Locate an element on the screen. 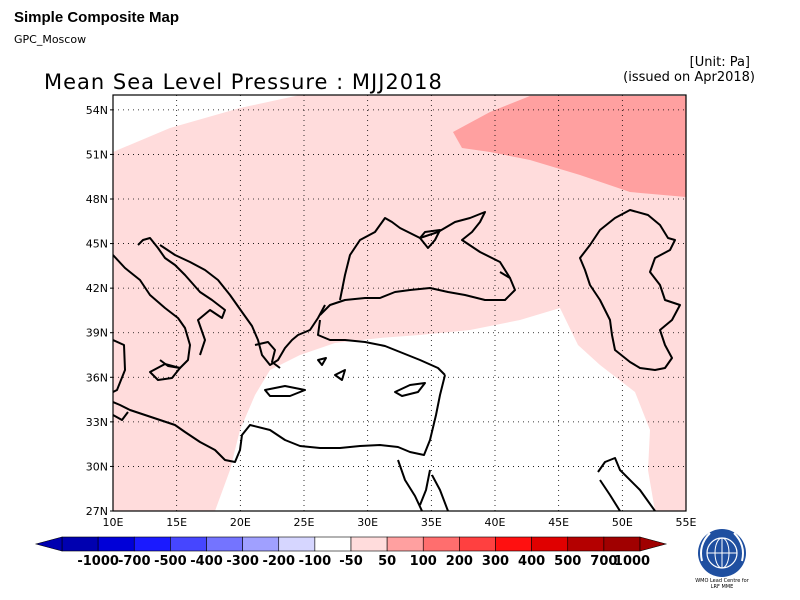 Image resolution: width=800 pixels, height=600 pixels. lon-label-45E: 45E is located at coordinates (558, 522).